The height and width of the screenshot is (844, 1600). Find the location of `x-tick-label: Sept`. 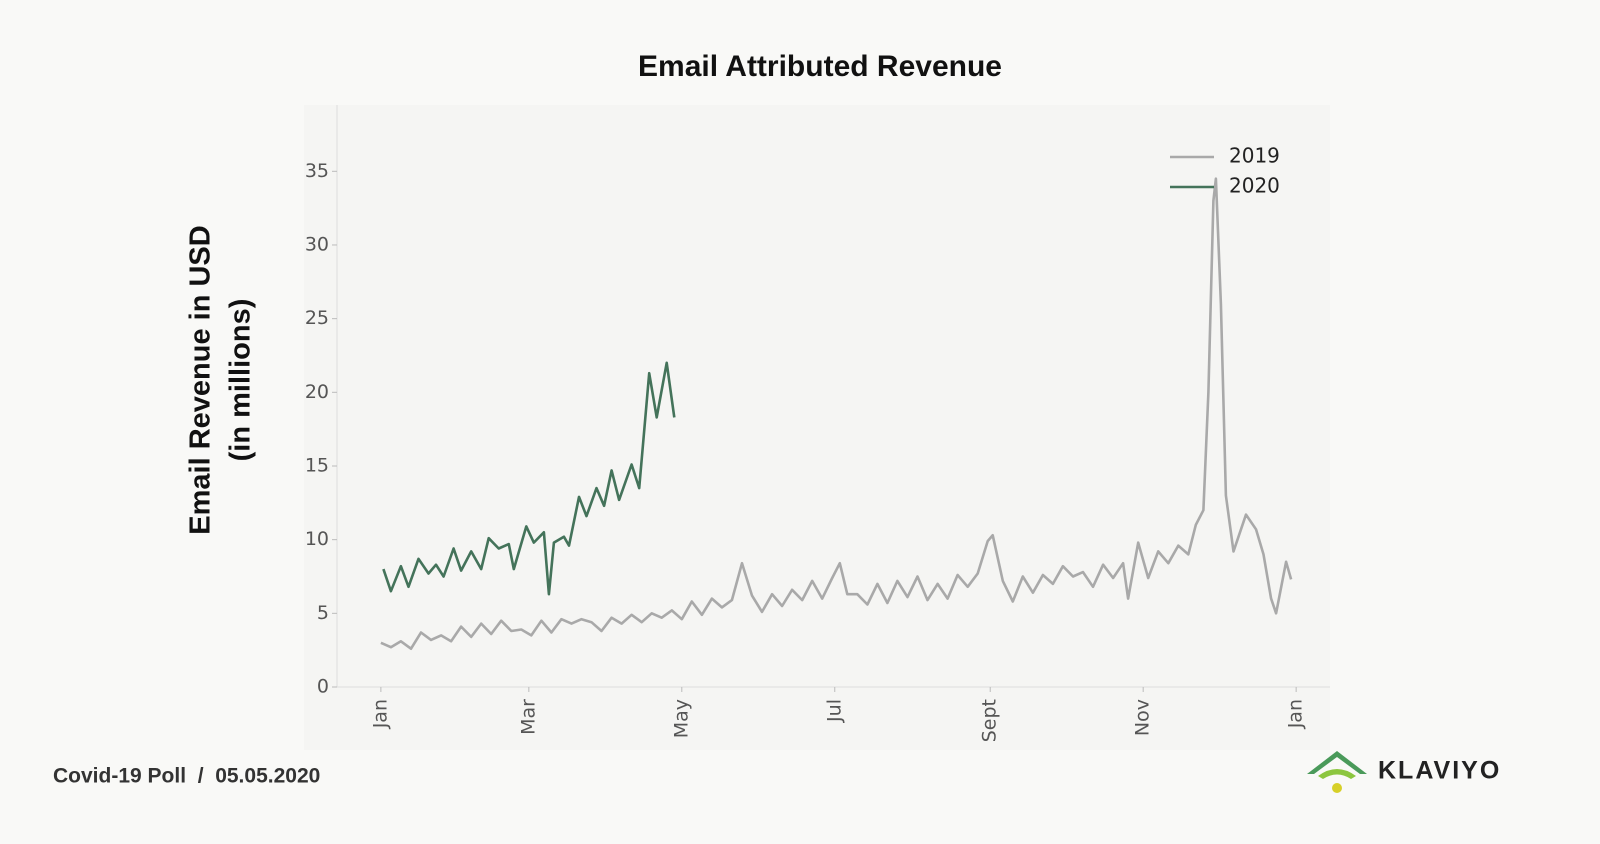

x-tick-label: Sept is located at coordinates (990, 720).